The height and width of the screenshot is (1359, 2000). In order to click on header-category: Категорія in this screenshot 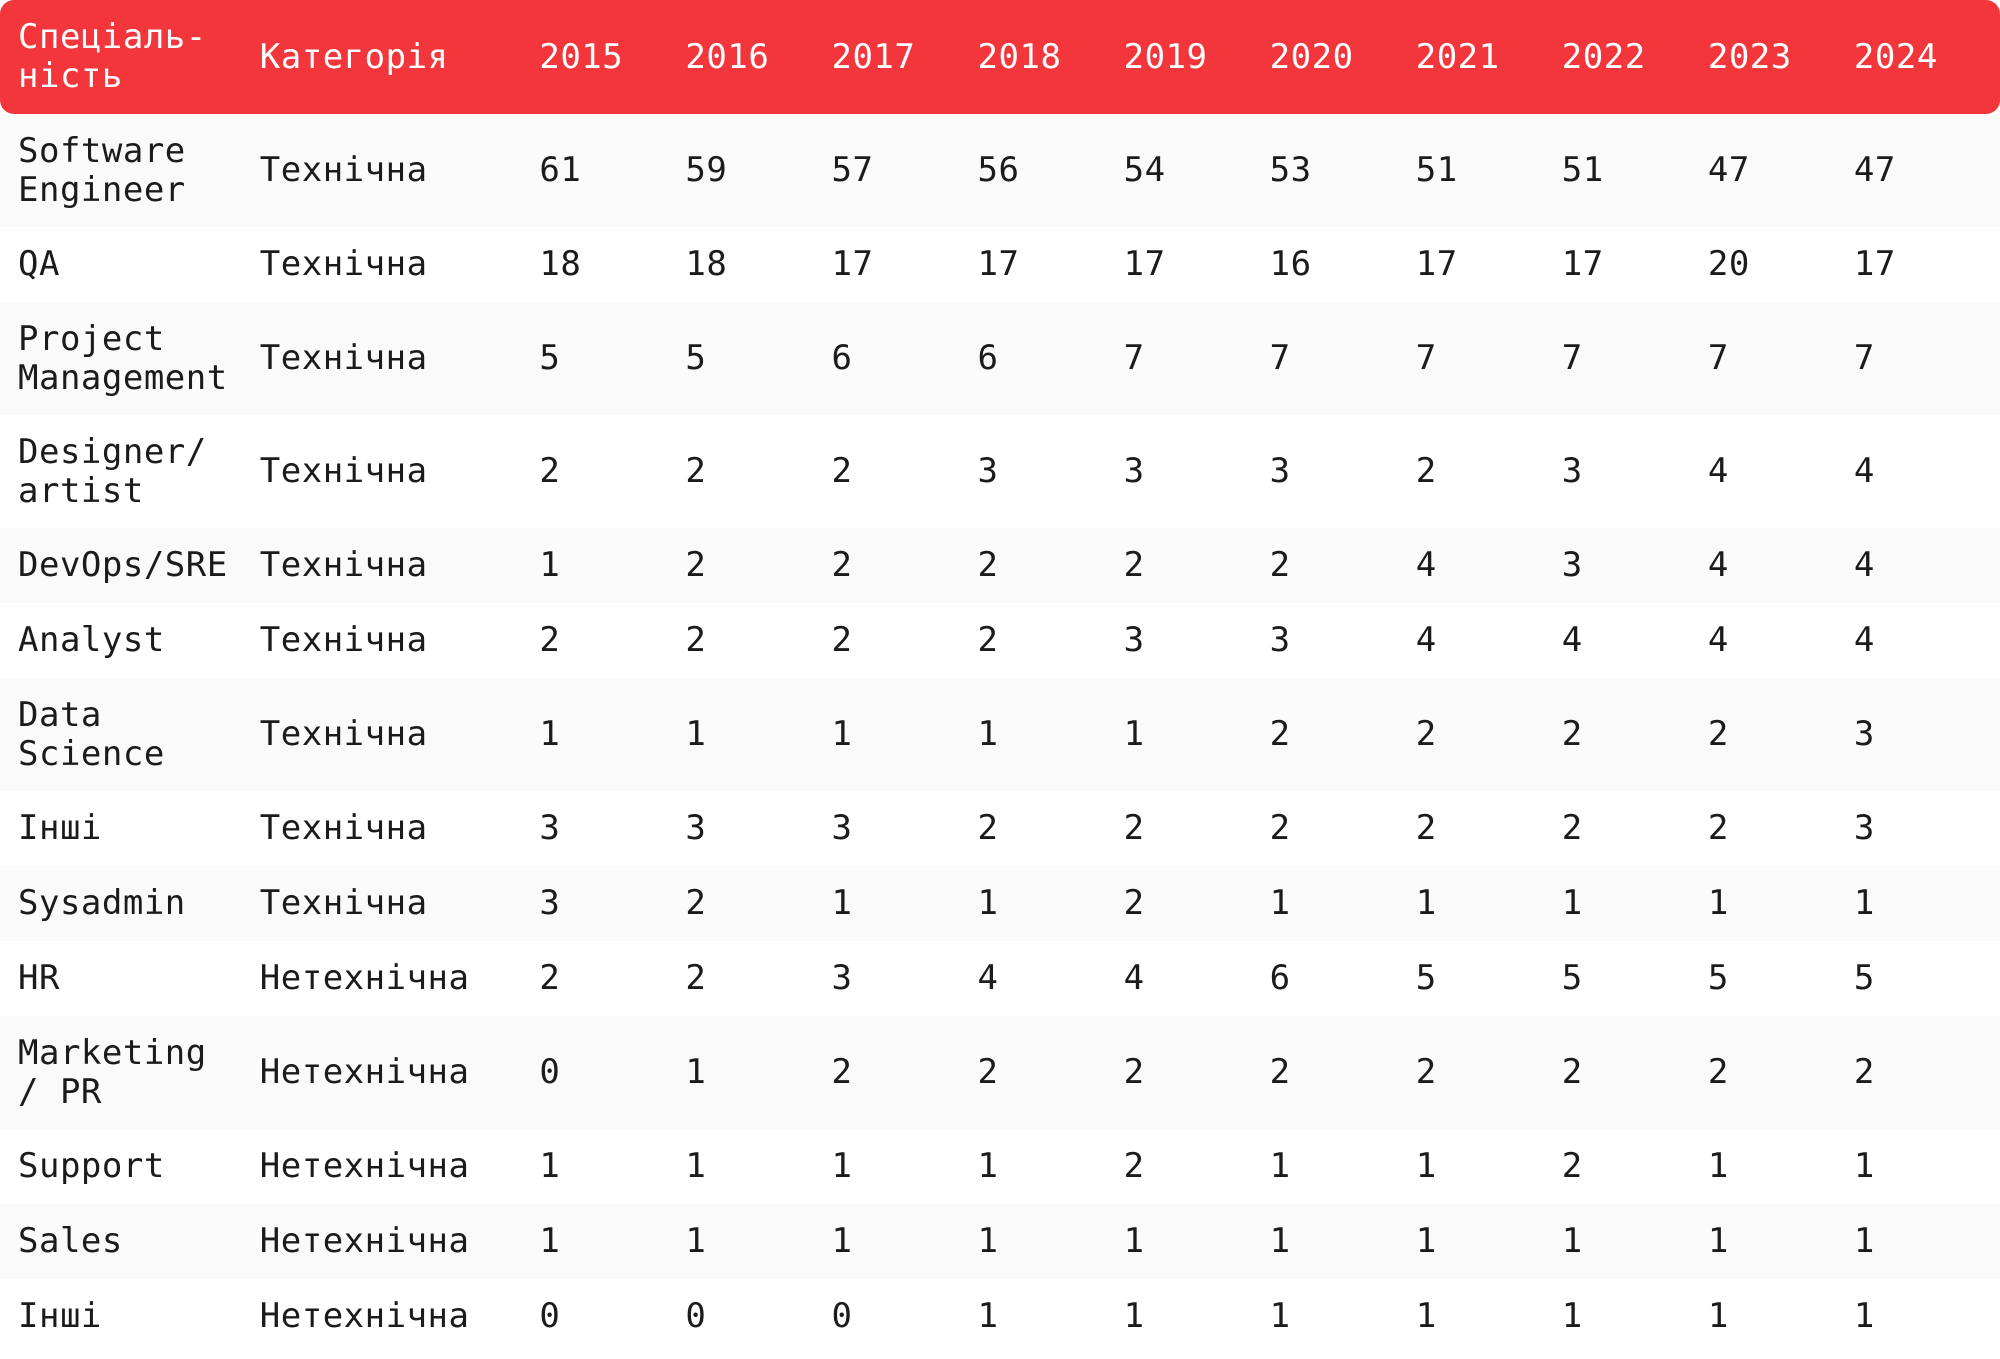, I will do `click(354, 56)`.